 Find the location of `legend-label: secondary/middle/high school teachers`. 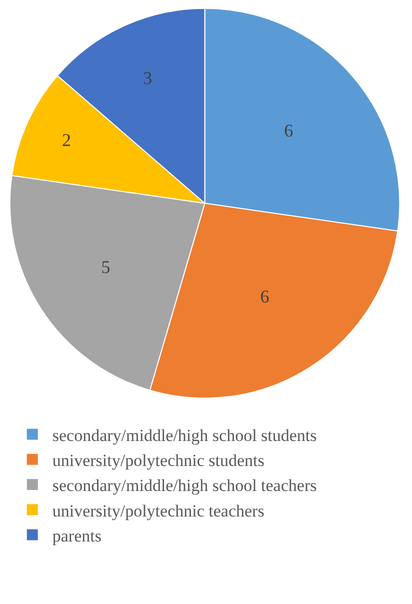

legend-label: secondary/middle/high school teachers is located at coordinates (184, 486).